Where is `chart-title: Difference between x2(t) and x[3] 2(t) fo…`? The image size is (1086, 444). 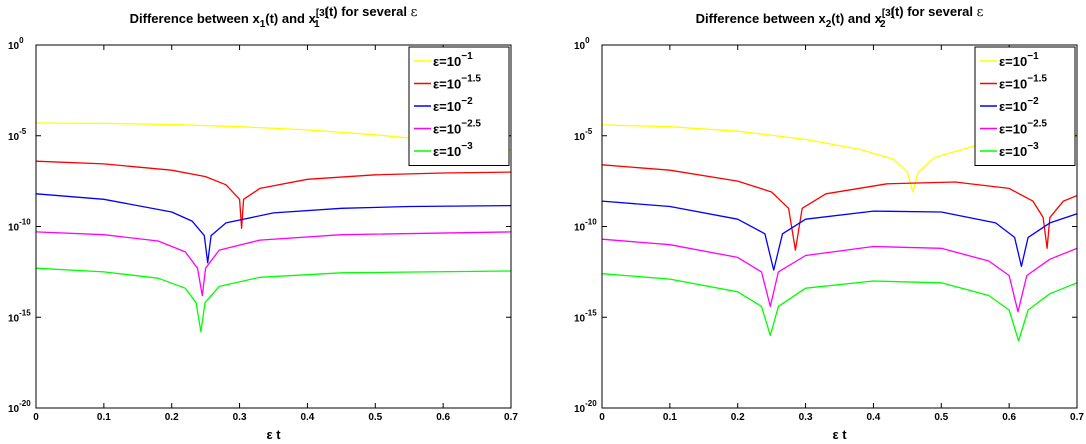 chart-title: Difference between x2(t) and x[3] 2(t) fo… is located at coordinates (840, 17).